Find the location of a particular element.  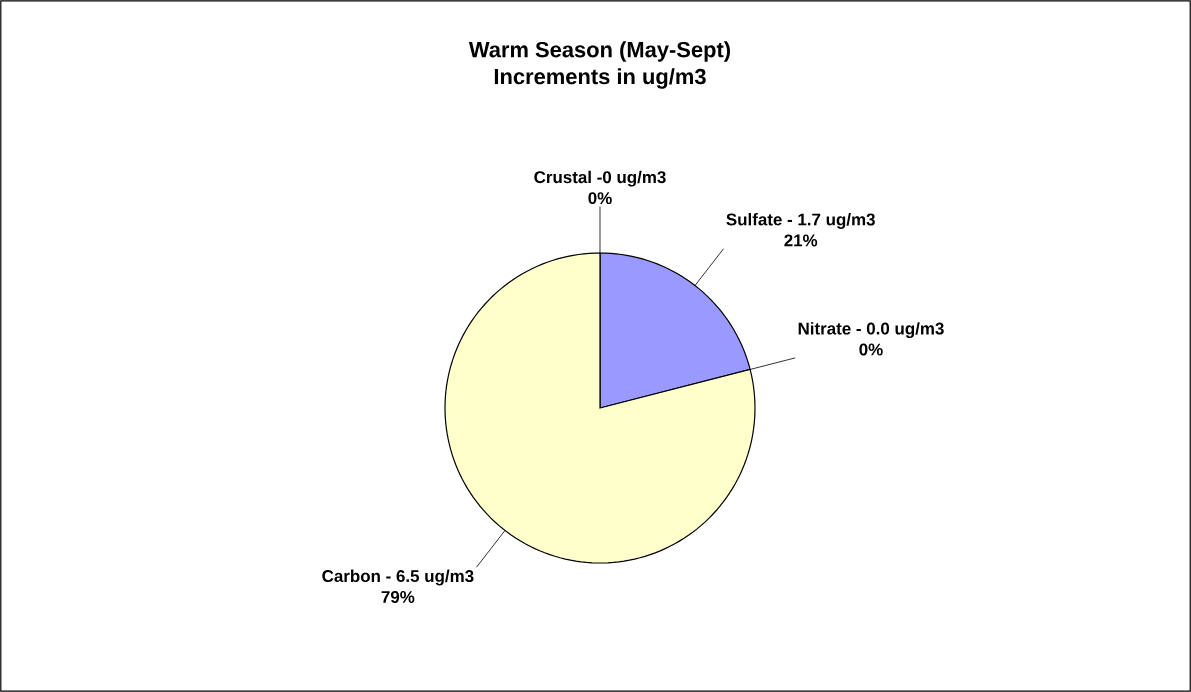

category-label: Nitrate - 0.0 ug/m3 is located at coordinates (871, 330).